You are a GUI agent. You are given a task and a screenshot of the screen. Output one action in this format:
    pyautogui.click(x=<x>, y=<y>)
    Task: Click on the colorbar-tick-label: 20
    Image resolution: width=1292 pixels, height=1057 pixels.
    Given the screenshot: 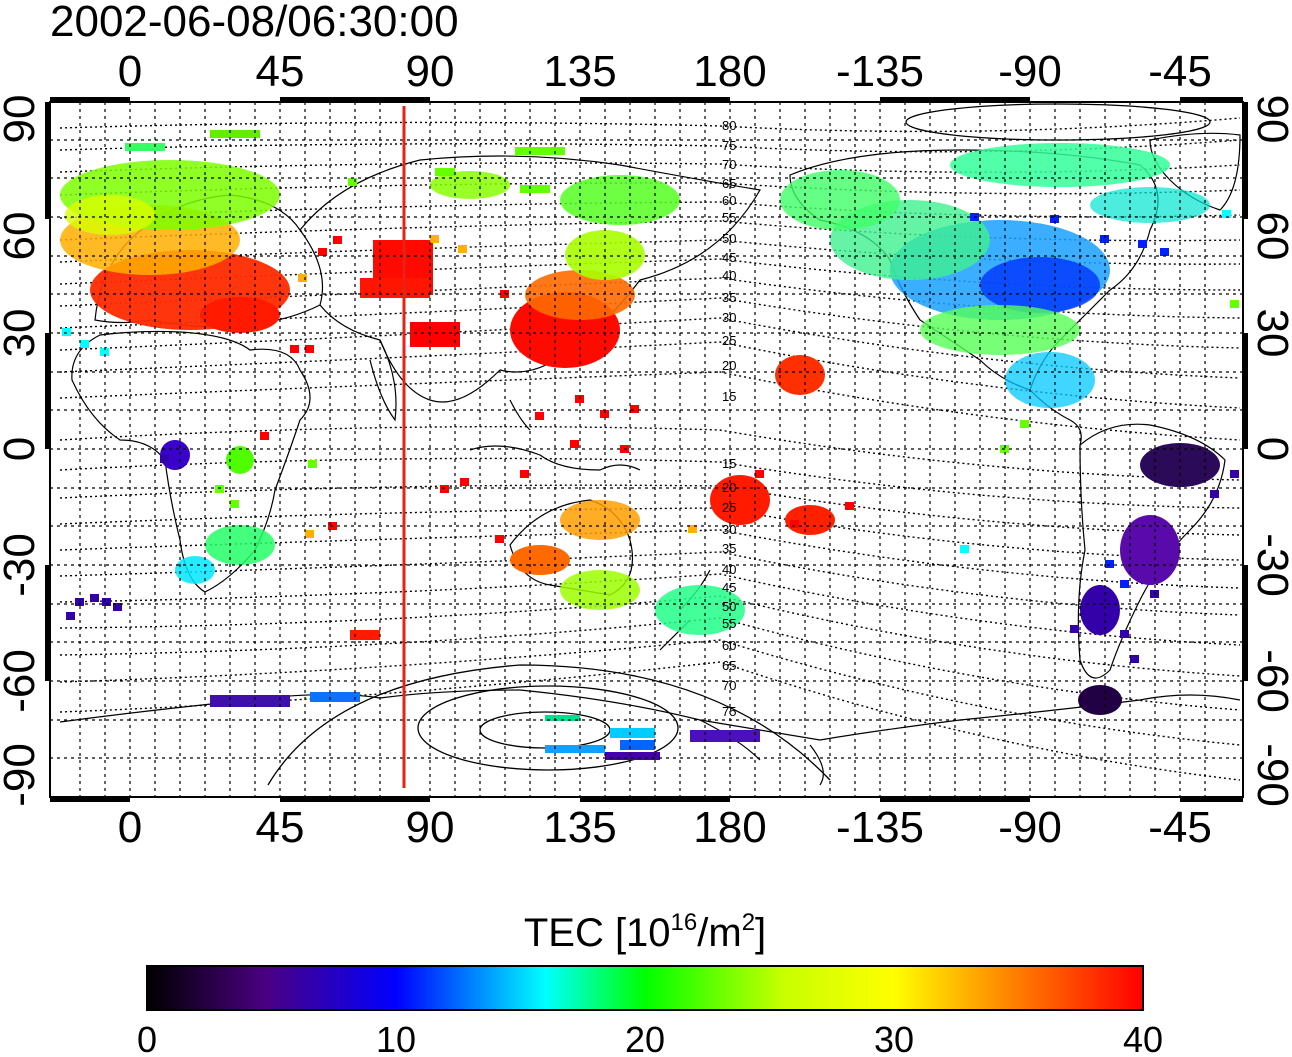 What is the action you would take?
    pyautogui.click(x=645, y=1038)
    